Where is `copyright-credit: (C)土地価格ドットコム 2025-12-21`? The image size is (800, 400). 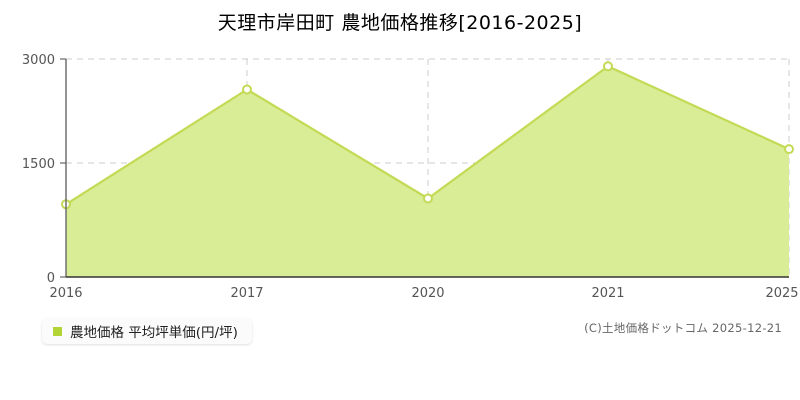 copyright-credit: (C)土地価格ドットコム 2025-12-21 is located at coordinates (683, 328).